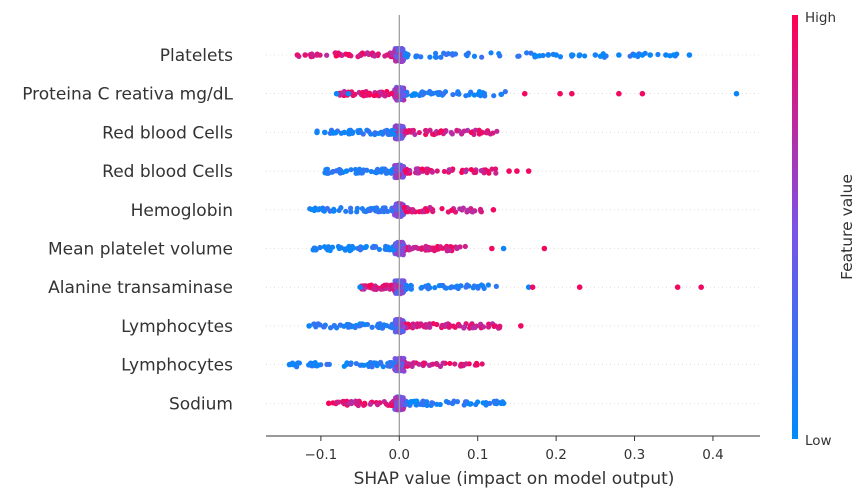  Describe the element at coordinates (514, 479) in the screenshot. I see `x-axis-title: SHAP value (impact on model output)` at that location.